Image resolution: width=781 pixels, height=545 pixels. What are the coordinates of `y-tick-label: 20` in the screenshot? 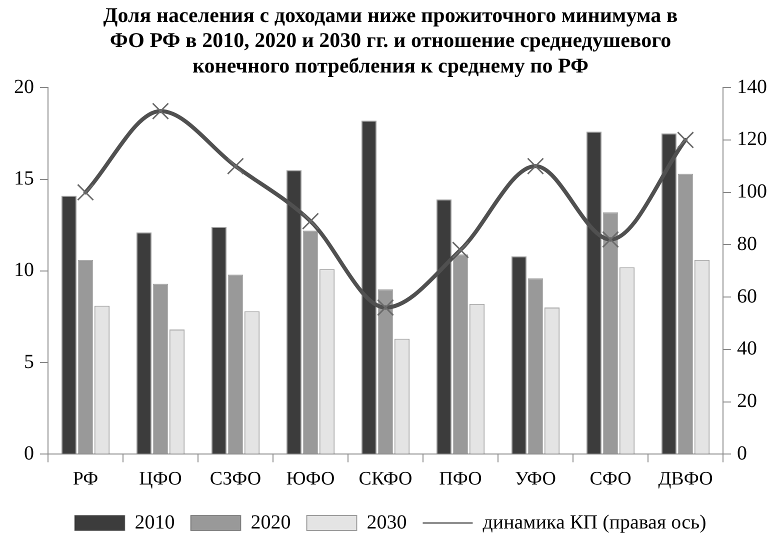 It's located at (24, 87).